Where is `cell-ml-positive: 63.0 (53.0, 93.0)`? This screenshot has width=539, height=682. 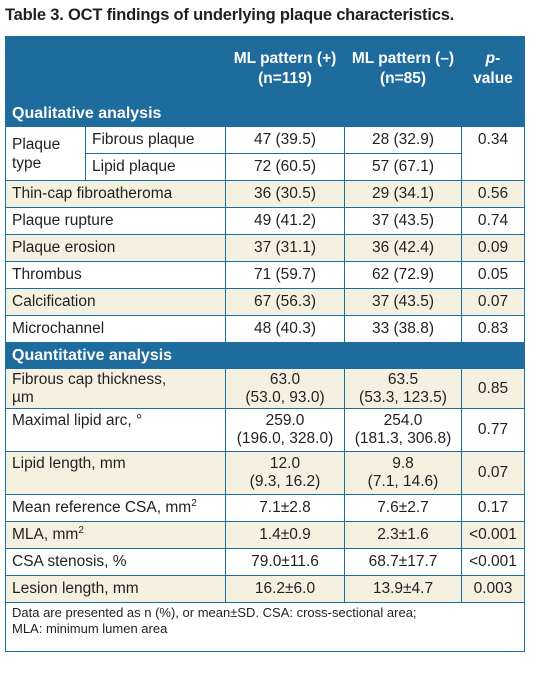
cell-ml-positive: 63.0 (53.0, 93.0) is located at coordinates (285, 388).